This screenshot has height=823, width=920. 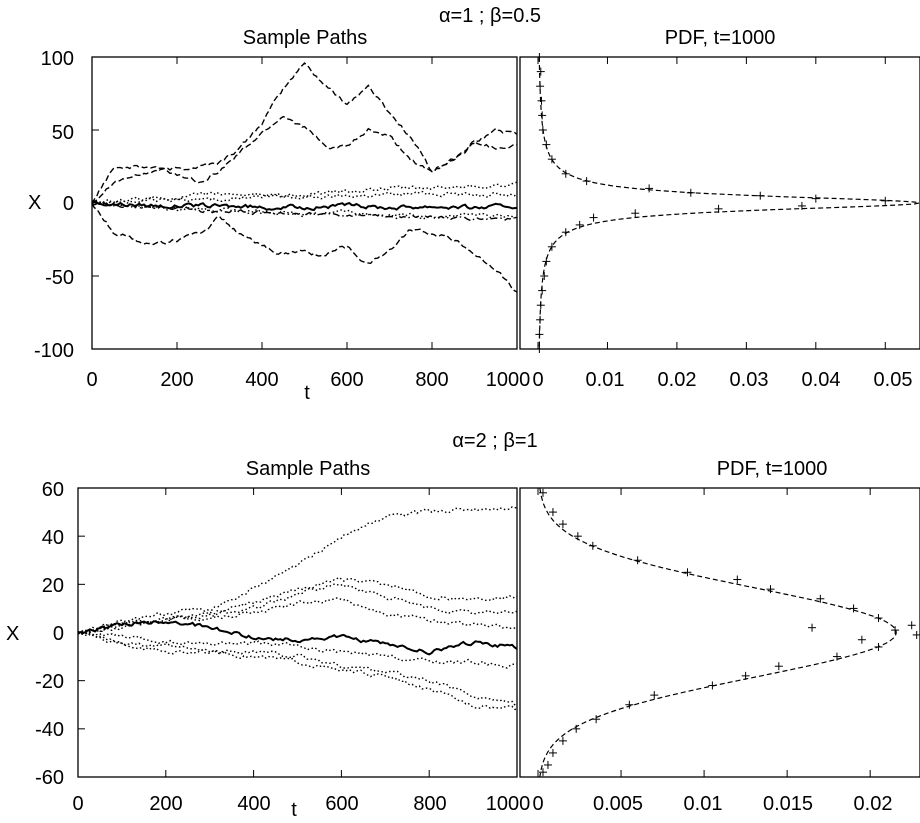 What do you see at coordinates (821, 380) in the screenshot?
I see `top-pdf-xtick-004: 0.04` at bounding box center [821, 380].